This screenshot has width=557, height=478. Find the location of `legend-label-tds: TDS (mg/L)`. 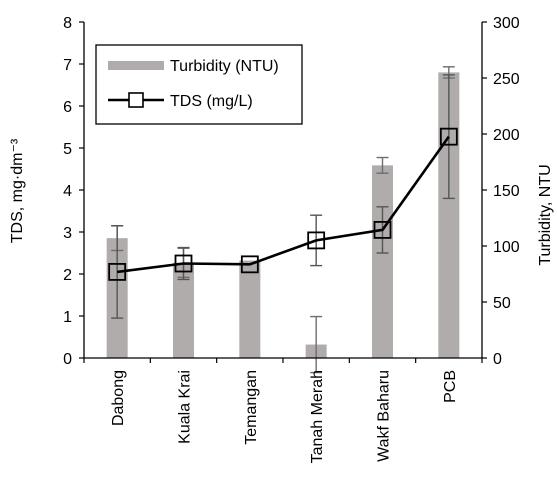

legend-label-tds: TDS (mg/L) is located at coordinates (211, 101).